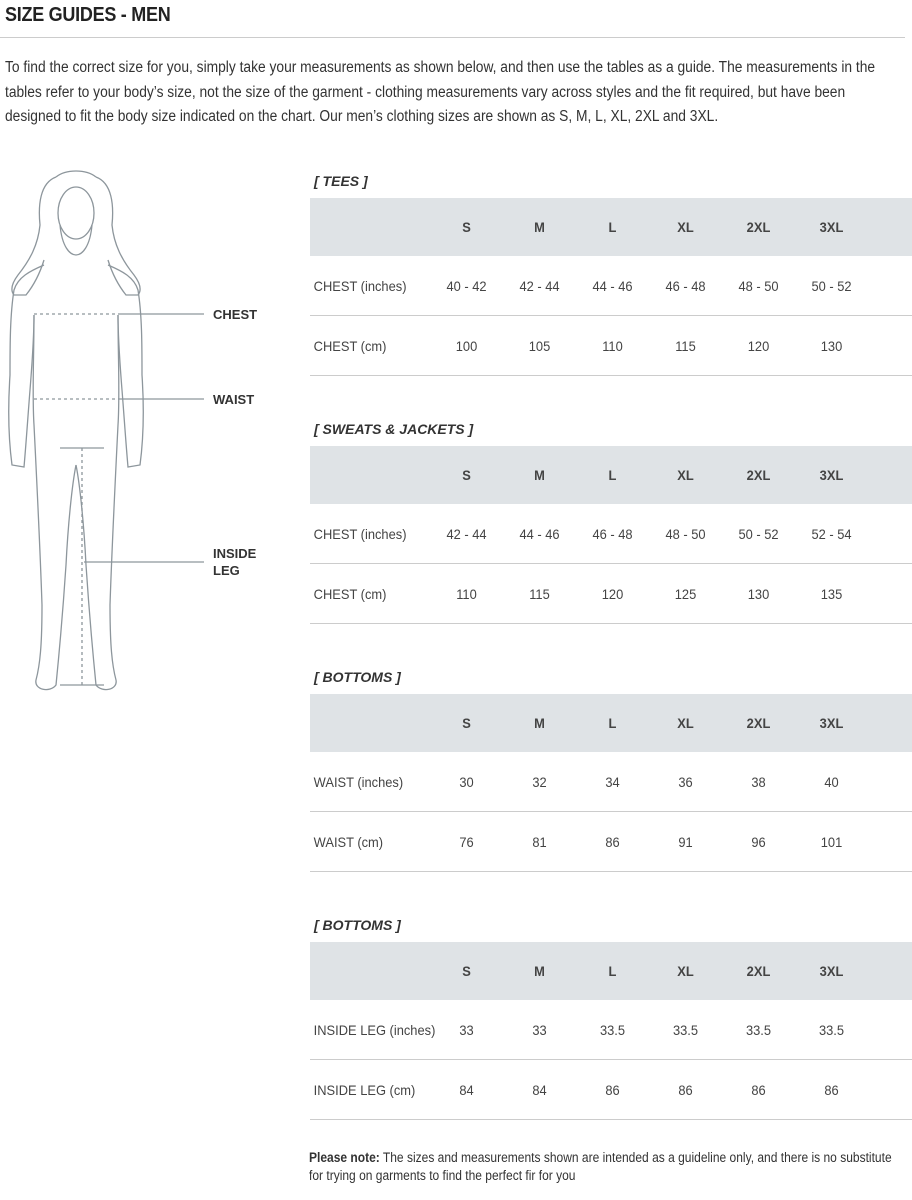 This screenshot has width=912, height=1200. I want to click on table-heading: [ BOTTOMS ], so click(357, 677).